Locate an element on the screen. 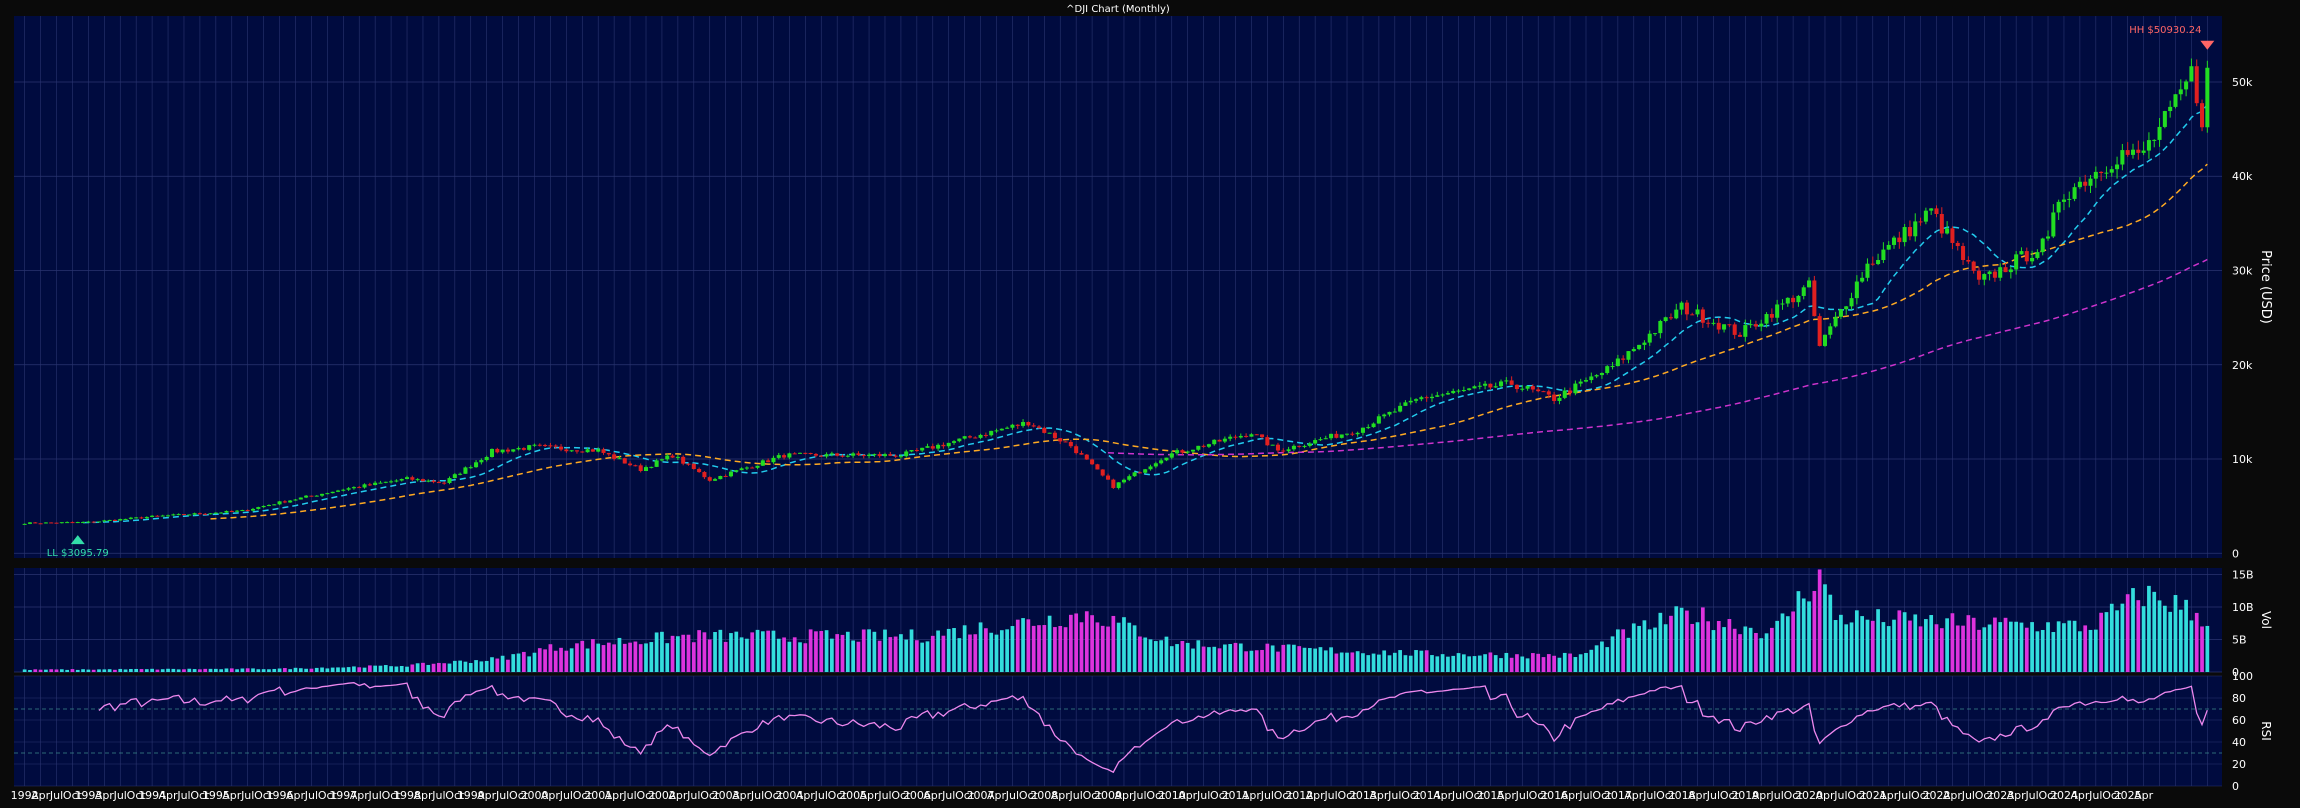 Image resolution: width=2300 pixels, height=808 pixels. x-tick-label: 2020 is located at coordinates (1809, 795).